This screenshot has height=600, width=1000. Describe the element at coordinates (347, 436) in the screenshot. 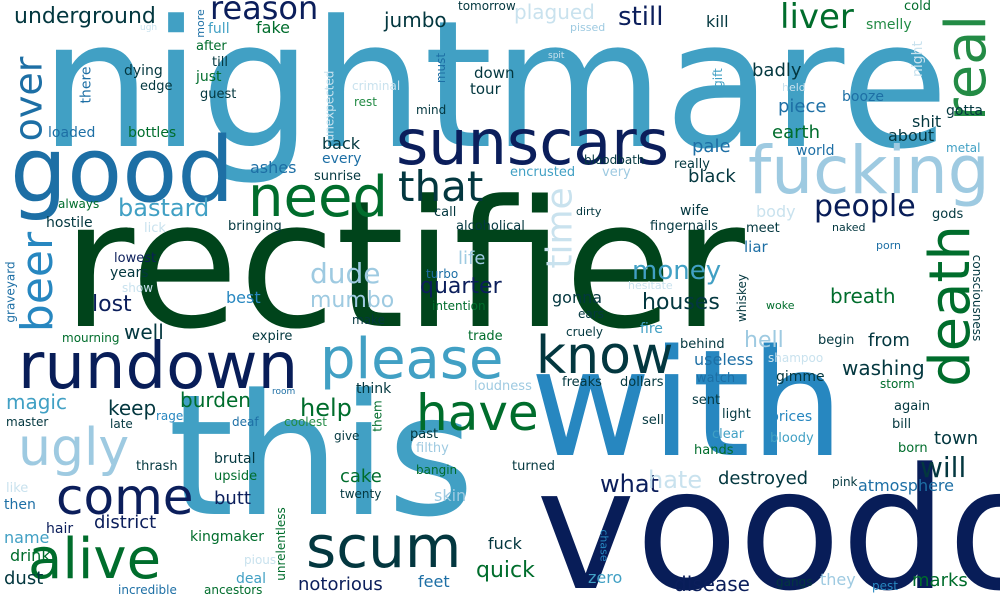

I see `word: give` at that location.